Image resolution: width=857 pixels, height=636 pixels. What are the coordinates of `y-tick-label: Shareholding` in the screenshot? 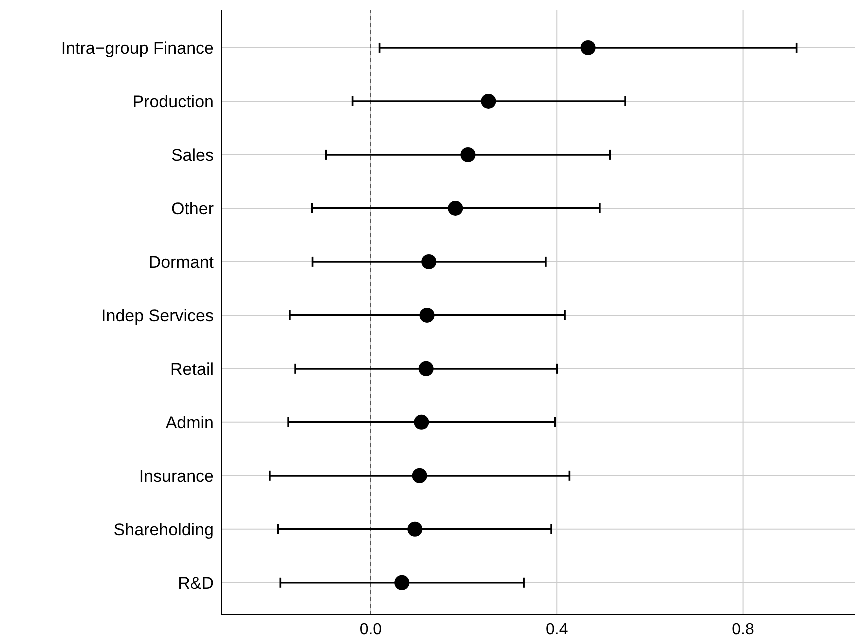 It's located at (164, 530).